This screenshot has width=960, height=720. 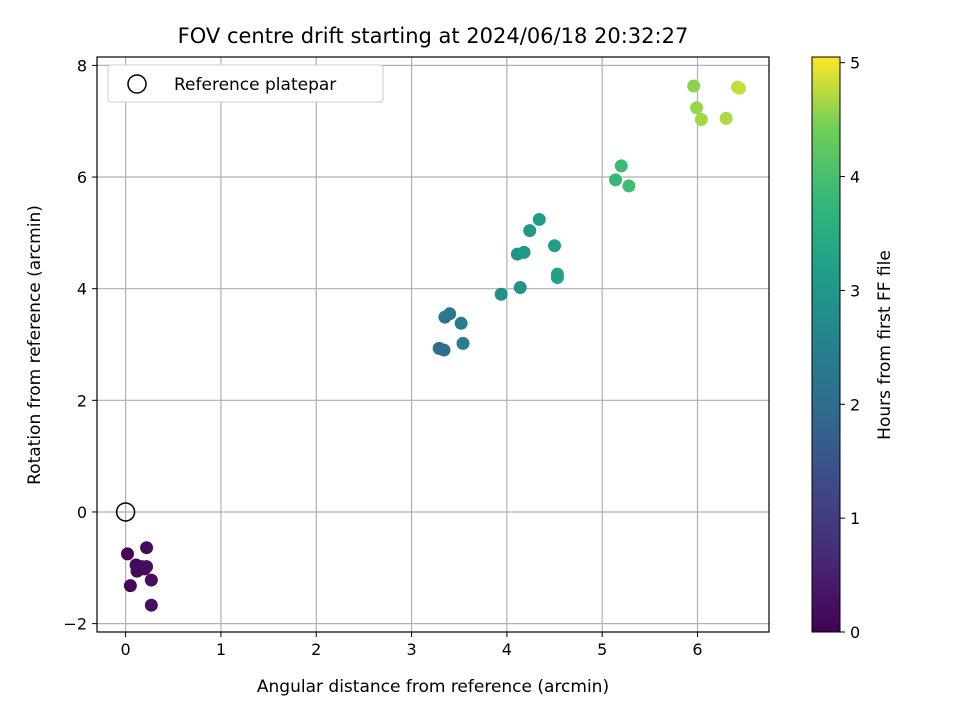 I want to click on colorbar-tick-label: 4, so click(x=855, y=177).